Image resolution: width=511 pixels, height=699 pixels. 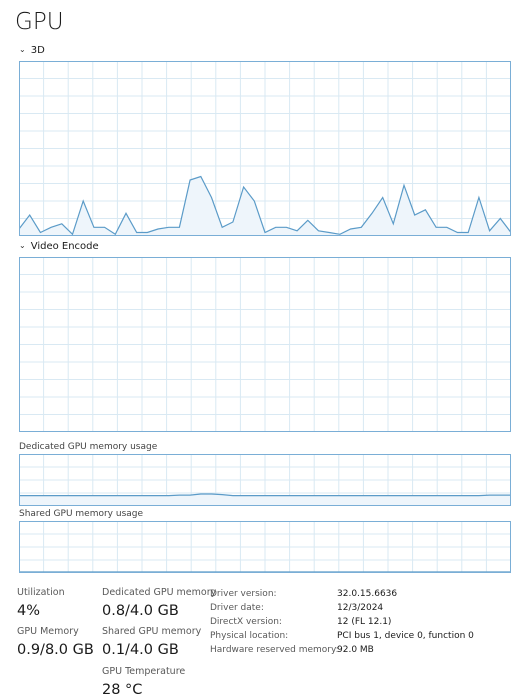 I want to click on stat-value: 0.8/4.0 GB, so click(x=140, y=611).